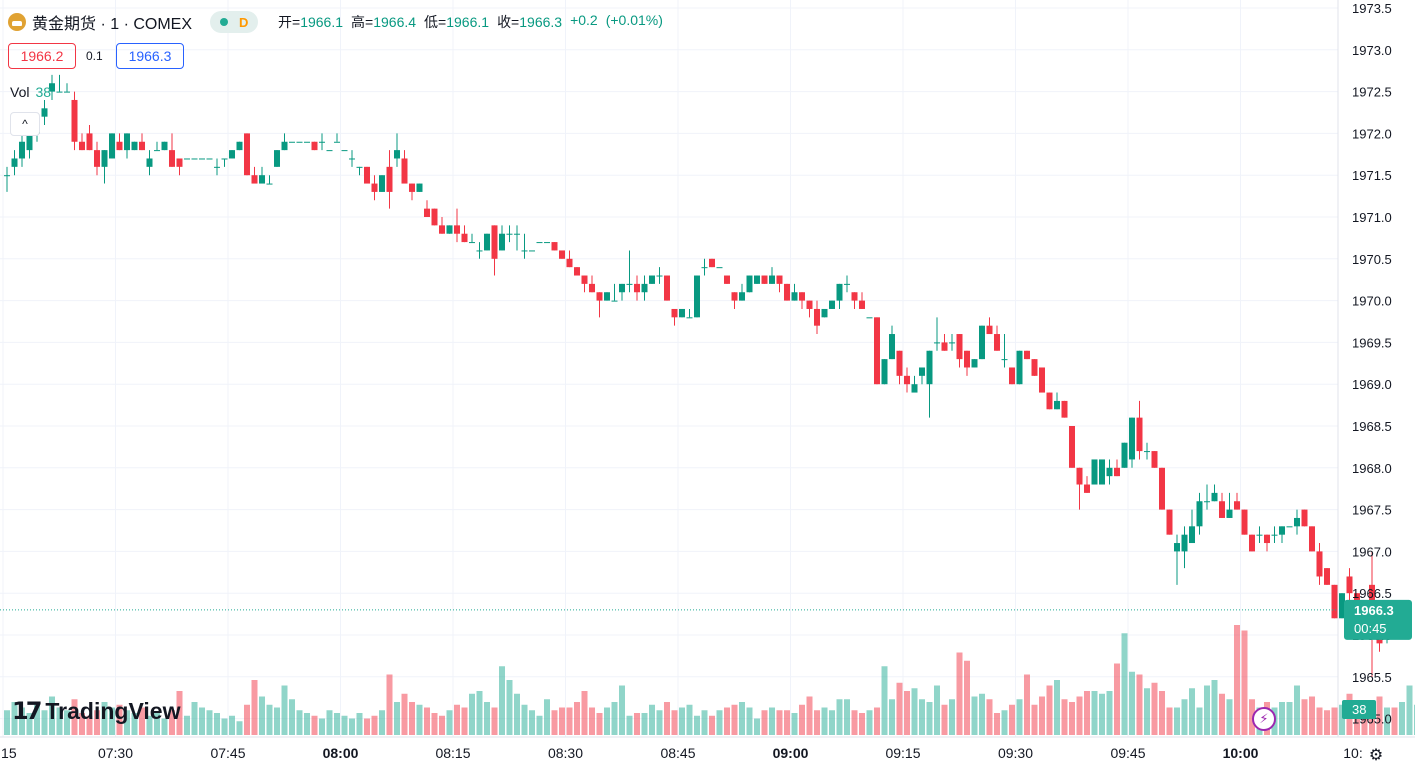 The image size is (1415, 784). I want to click on price-tick-label: 1971.5, so click(1372, 175).